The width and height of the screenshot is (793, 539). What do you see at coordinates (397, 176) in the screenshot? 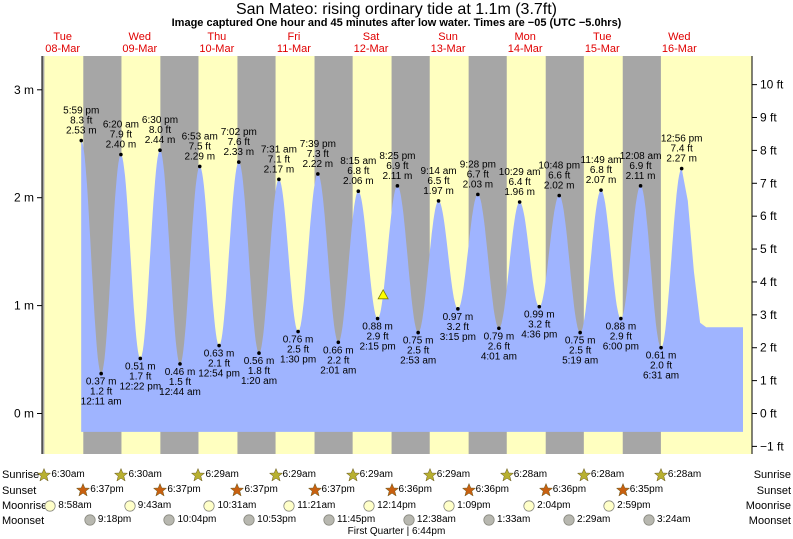
I see `high-tide-label: 2.11 m` at bounding box center [397, 176].